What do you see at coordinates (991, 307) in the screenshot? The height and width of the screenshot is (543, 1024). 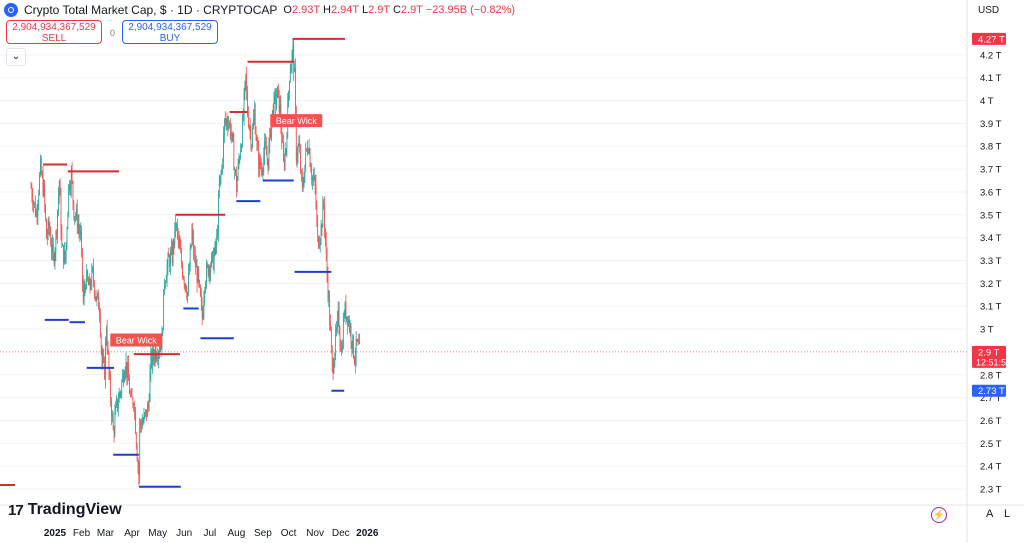 I see `y-tick-label: 3.1 T` at bounding box center [991, 307].